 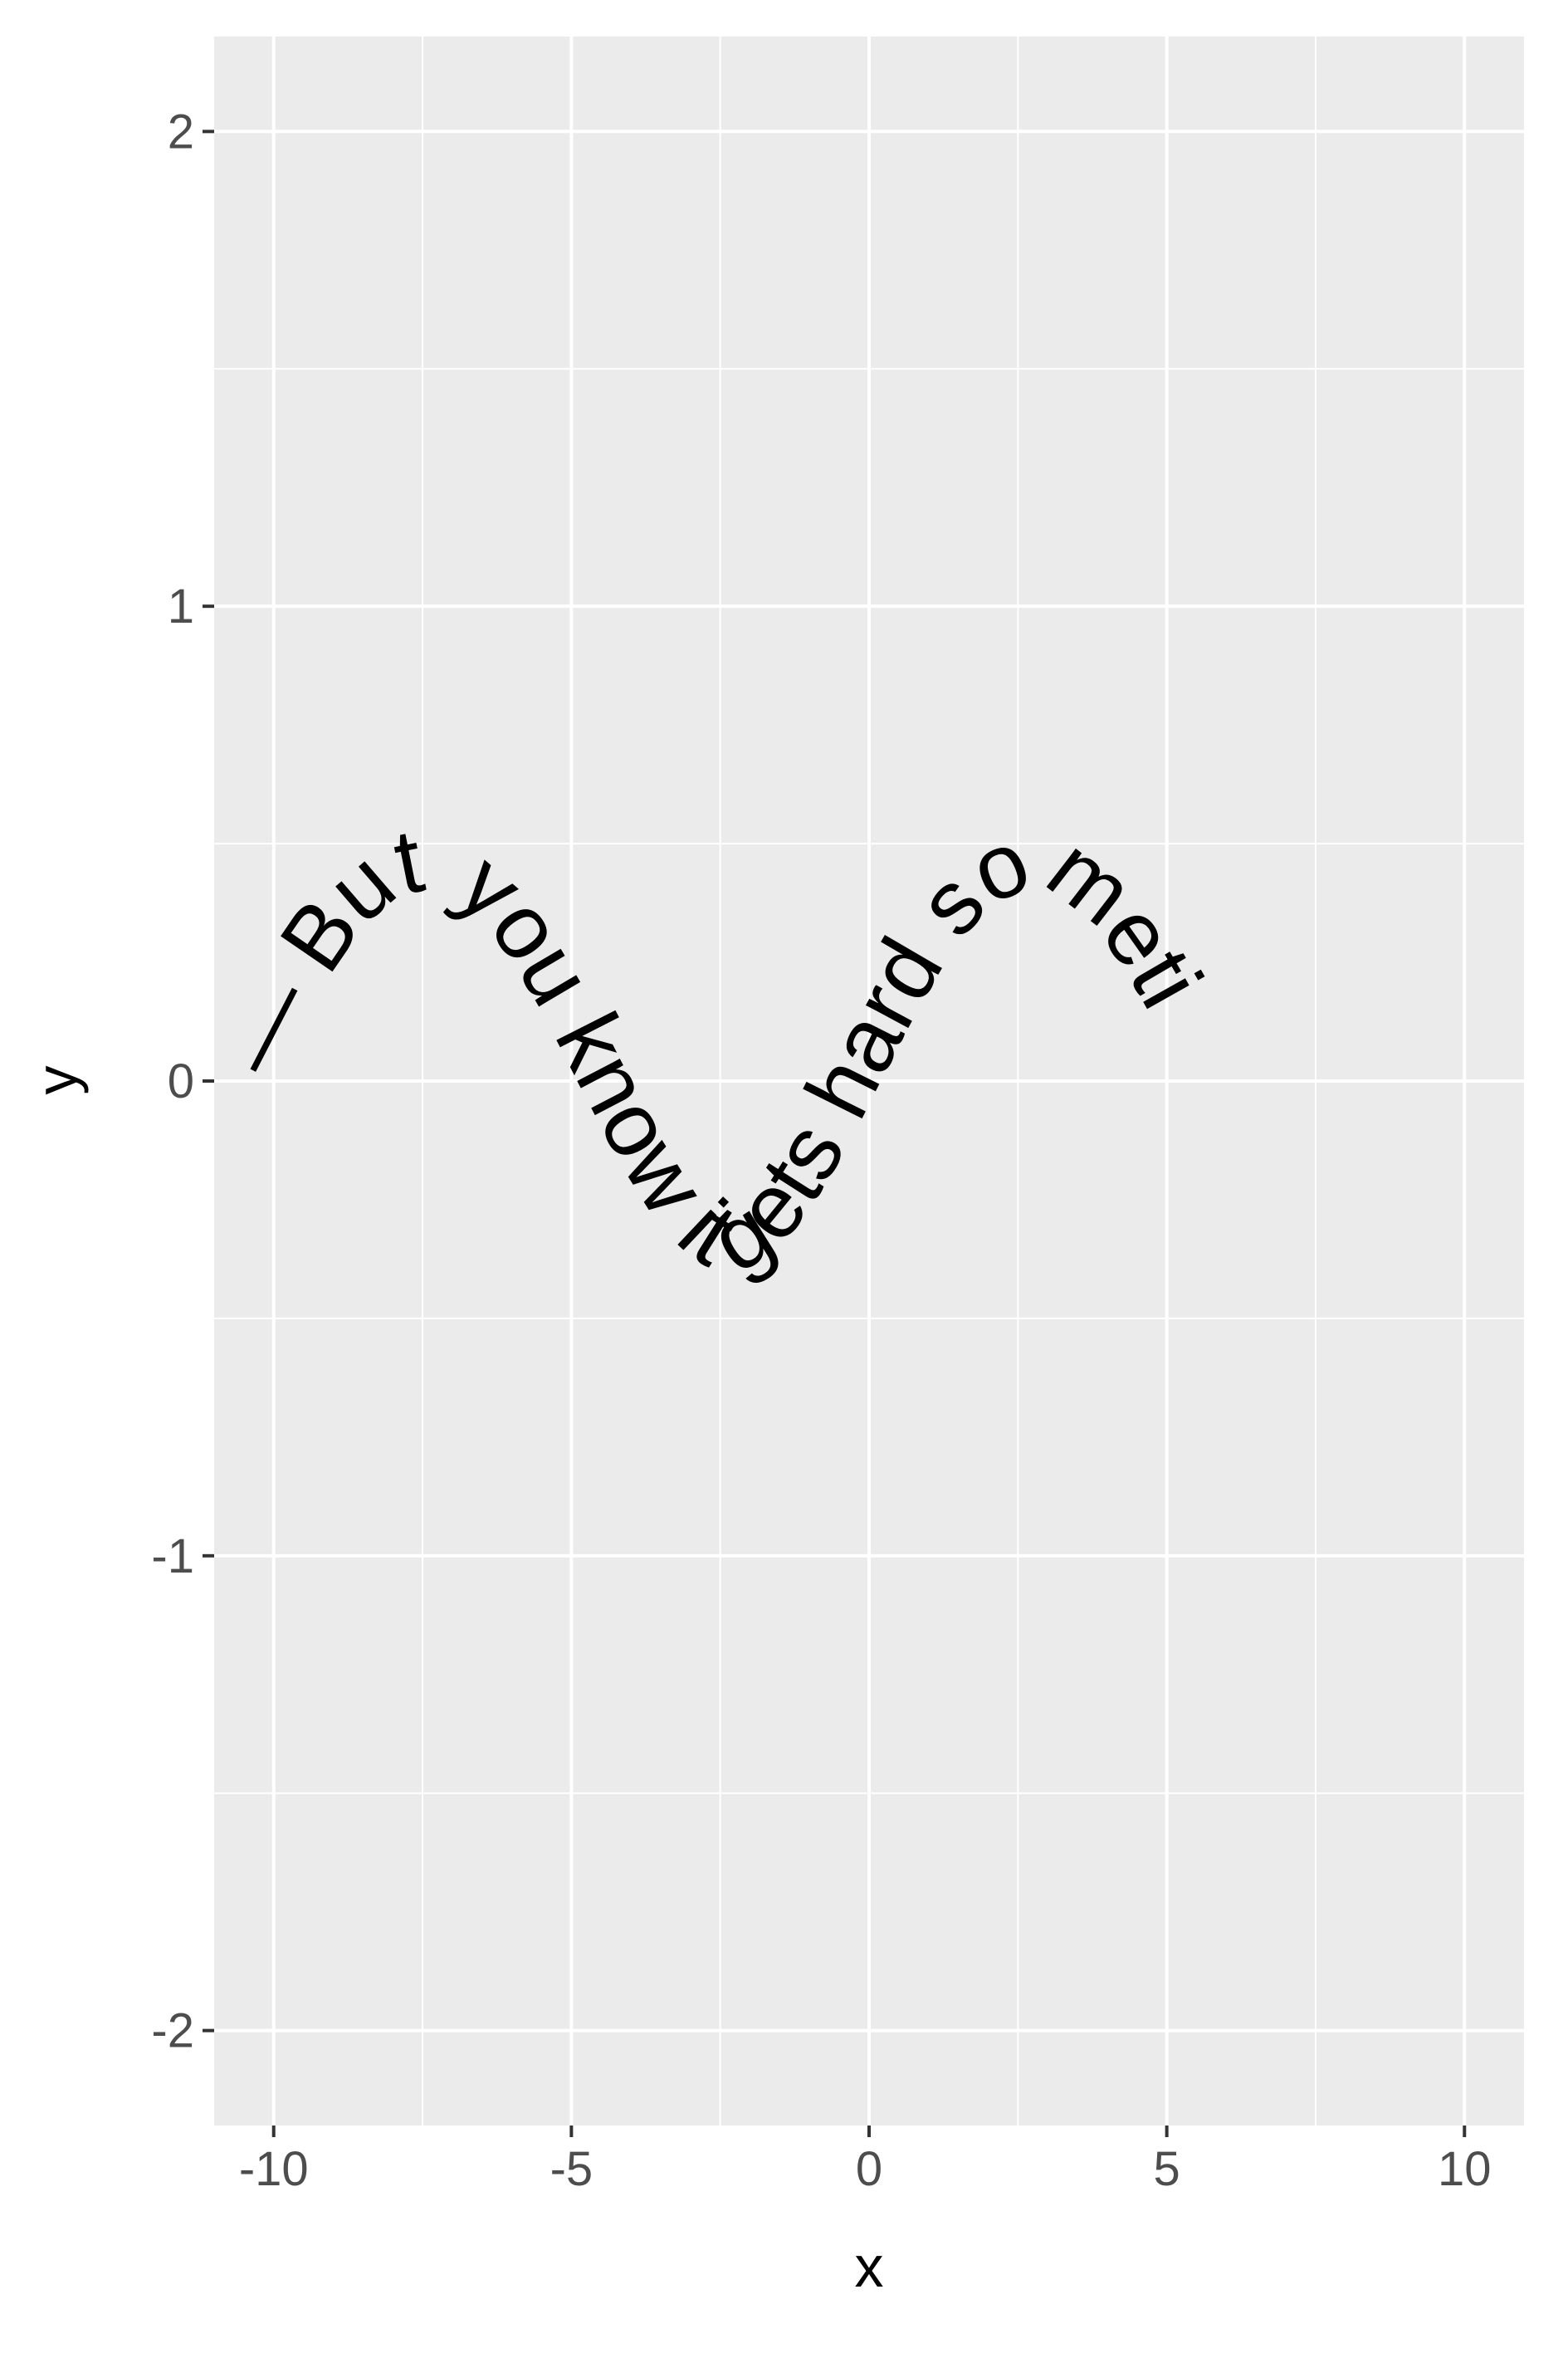 I want to click on x-tick-label: 0, so click(x=869, y=2169).